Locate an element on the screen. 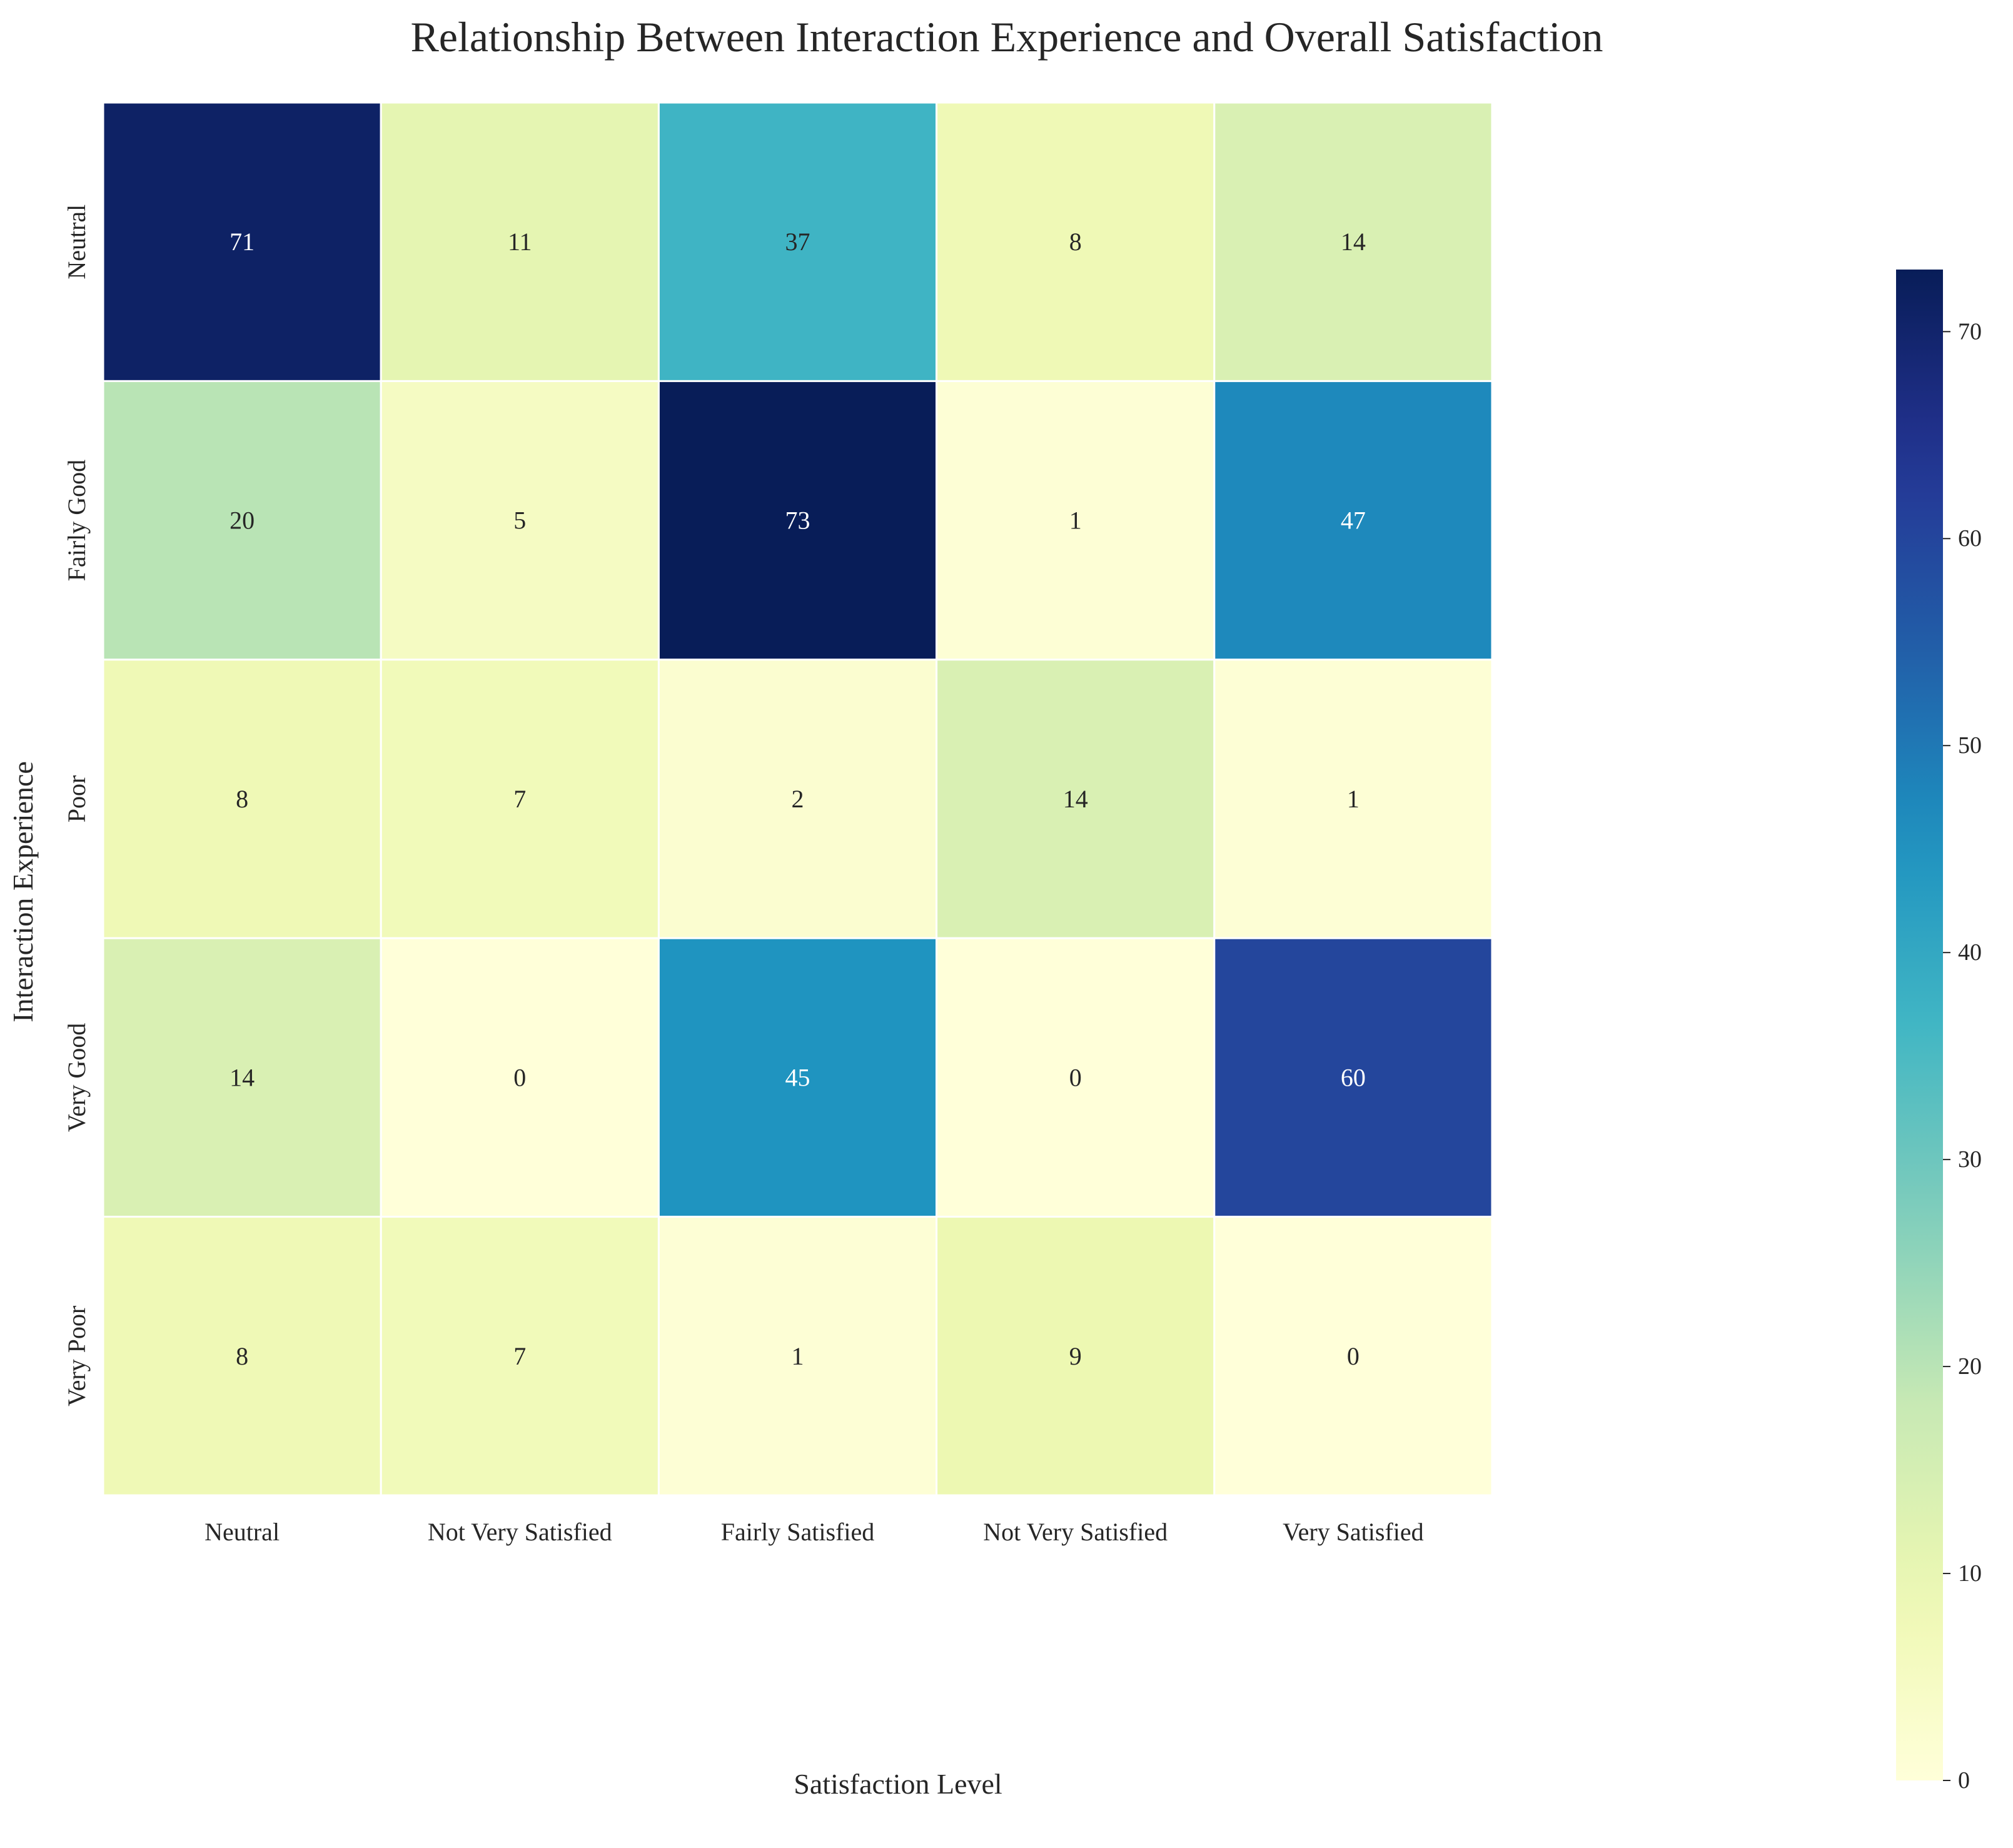 The image size is (2013, 1848). y-tick-label: Poor is located at coordinates (77, 799).